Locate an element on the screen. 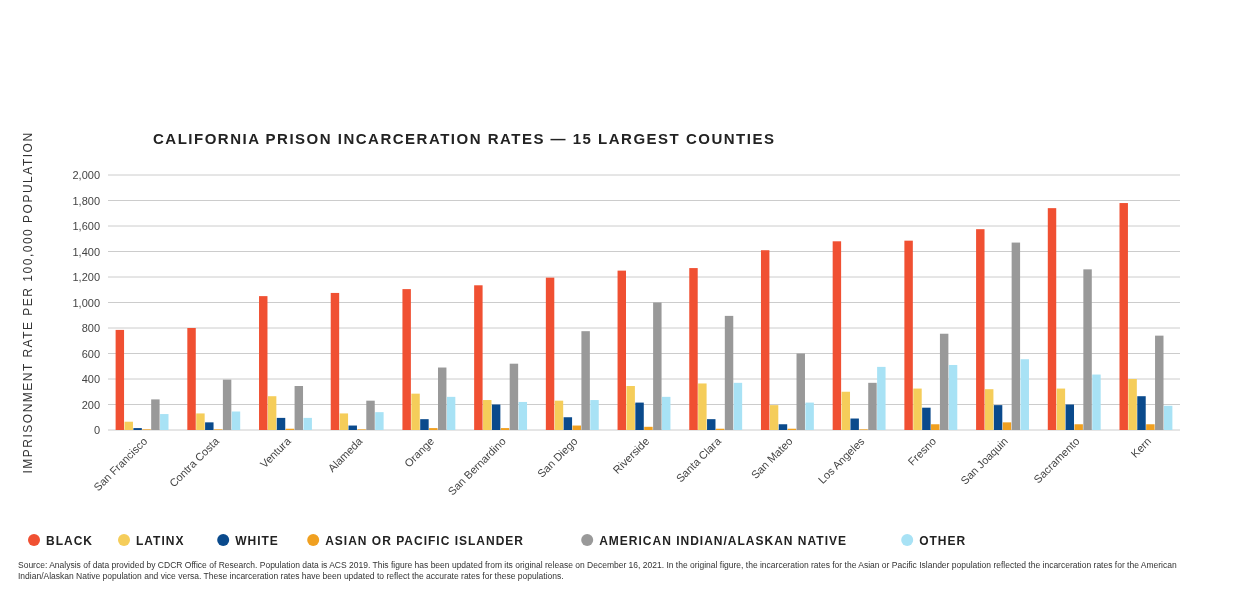 Image resolution: width=1248 pixels, height=598 pixels. y-tick-label: 1,000 is located at coordinates (86, 302).